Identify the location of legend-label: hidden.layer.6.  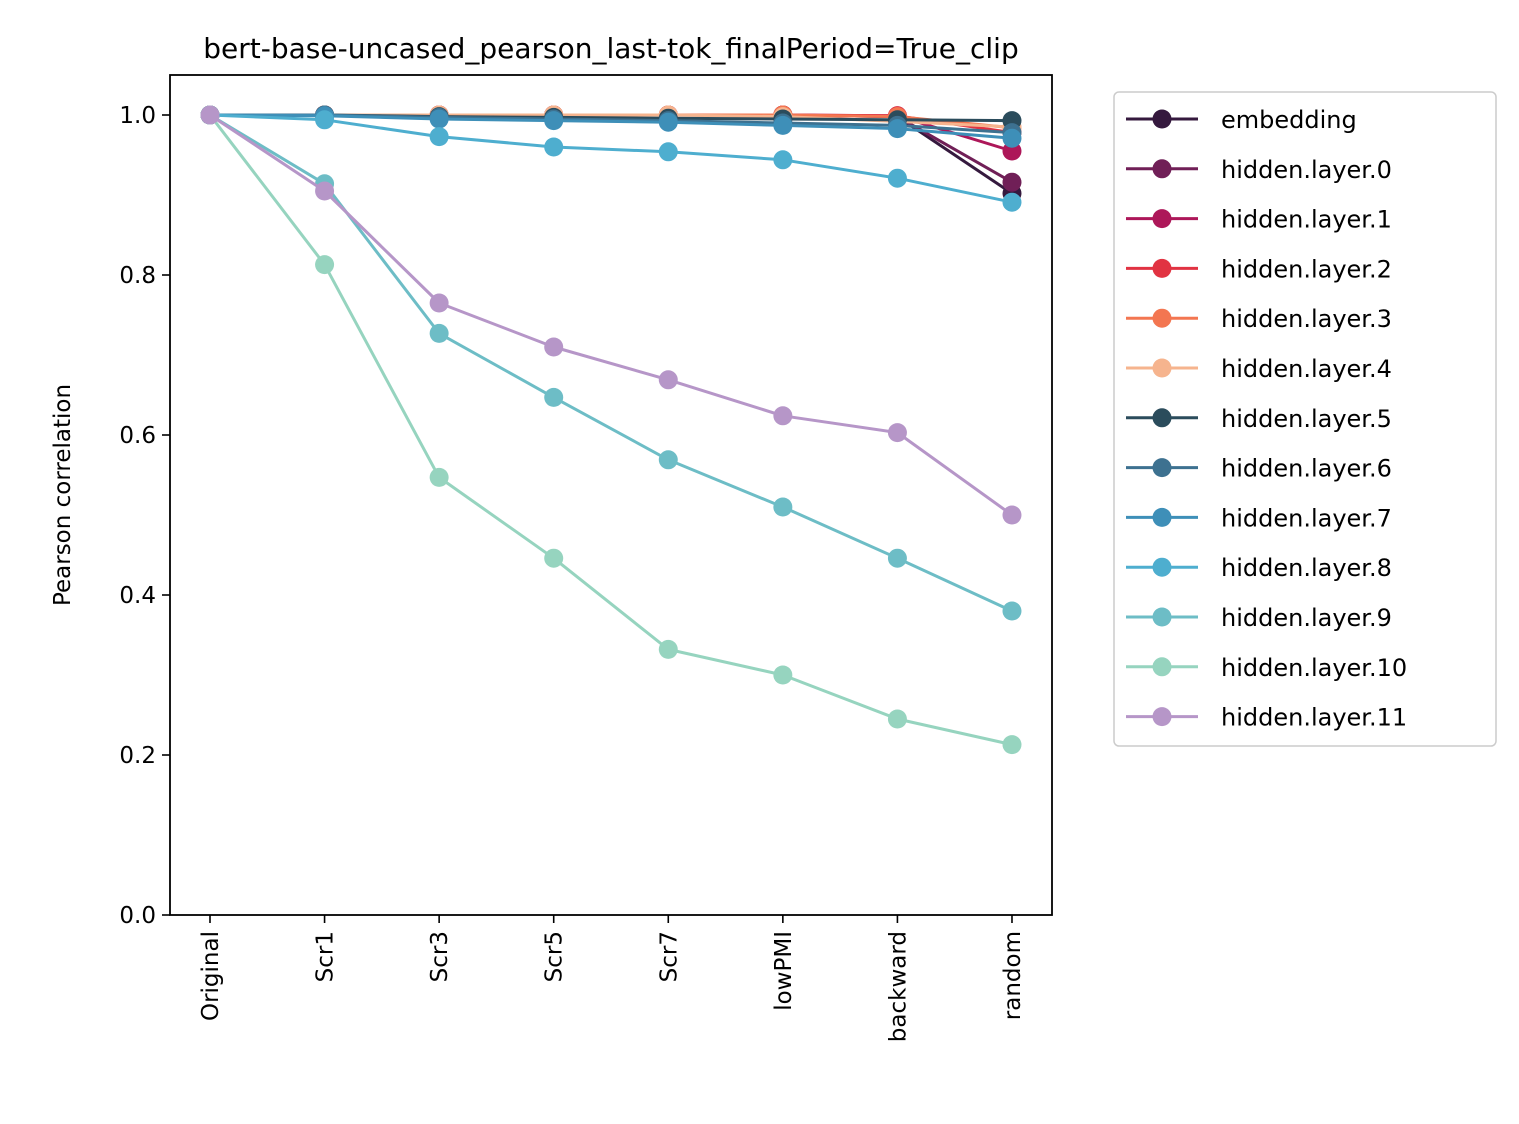
(1306, 469).